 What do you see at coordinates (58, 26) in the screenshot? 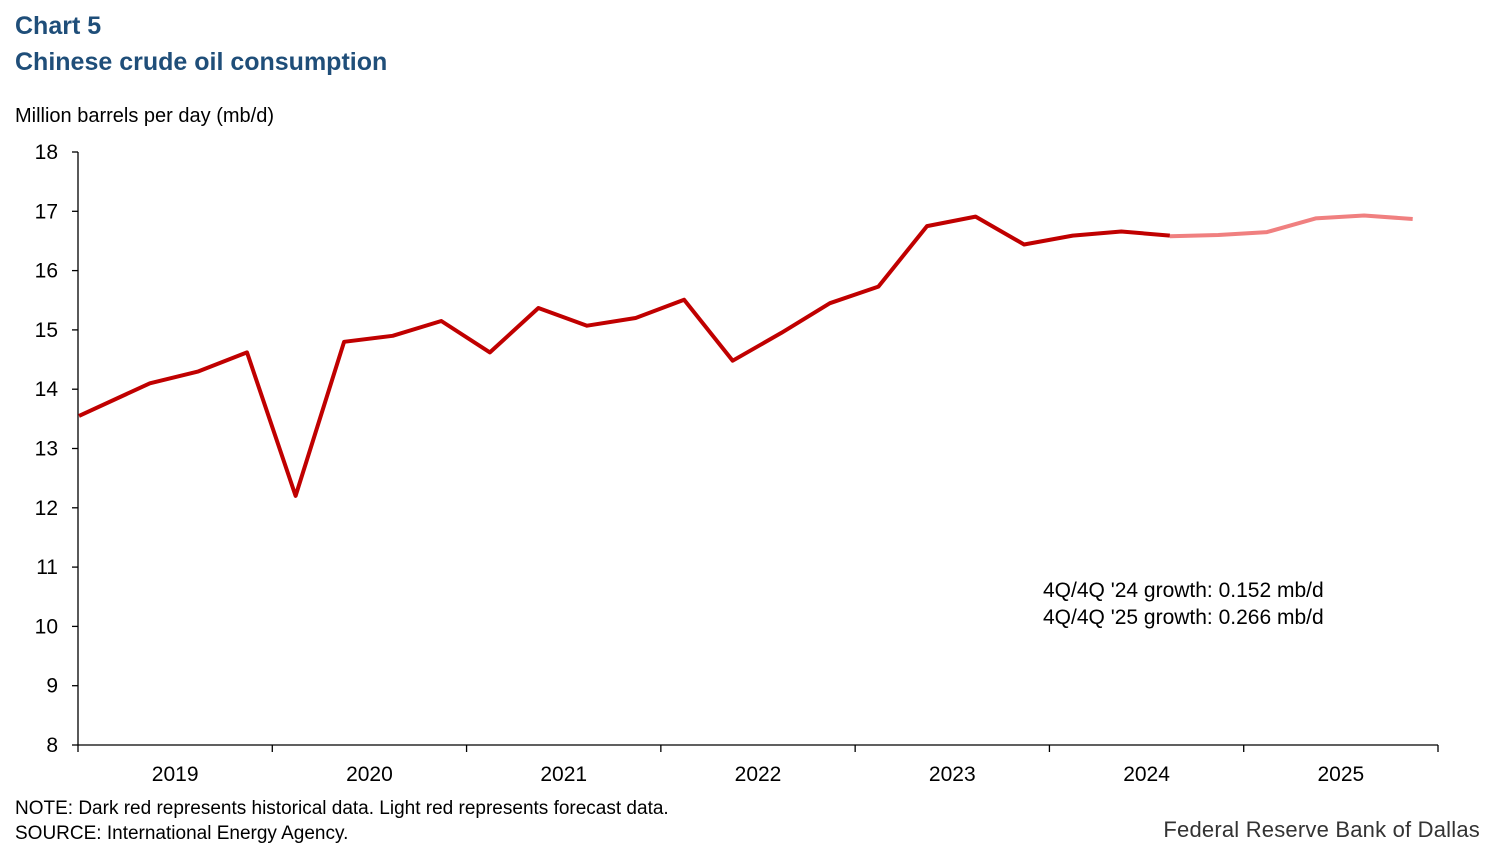
I see `chart-number: Chart 5` at bounding box center [58, 26].